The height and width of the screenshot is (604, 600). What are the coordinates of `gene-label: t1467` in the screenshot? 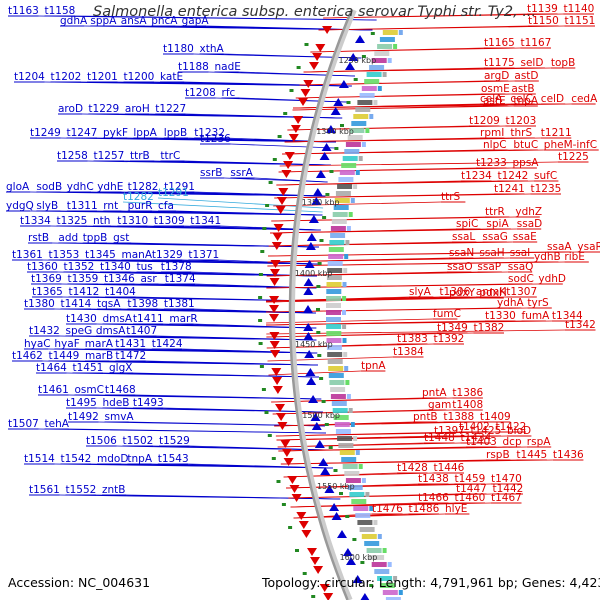 It's located at (506, 498).